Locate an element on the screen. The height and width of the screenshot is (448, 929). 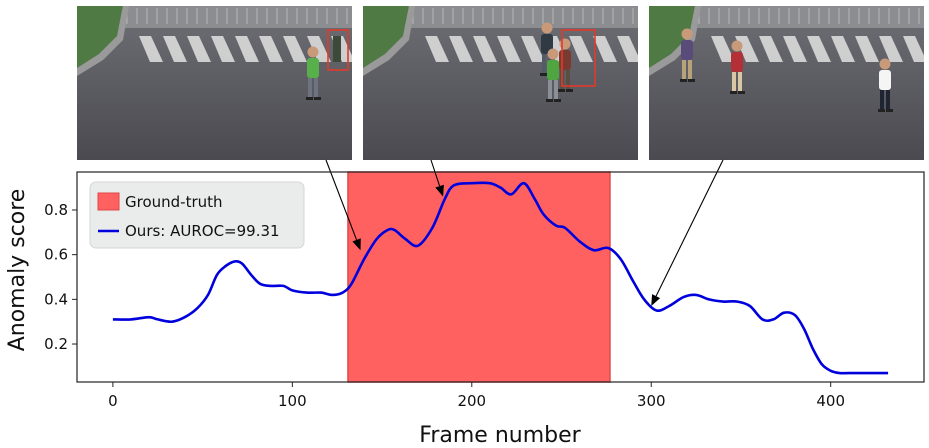
crosswalk is located at coordinates (245, 49).